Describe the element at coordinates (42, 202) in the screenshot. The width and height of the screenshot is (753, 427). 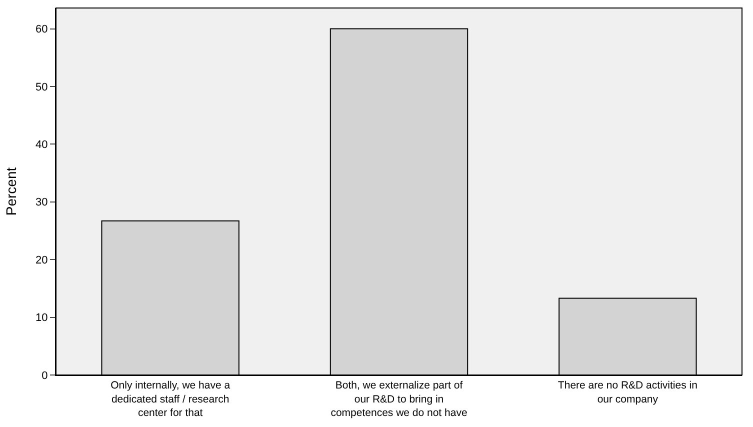
I see `y-tick-label: 30` at that location.